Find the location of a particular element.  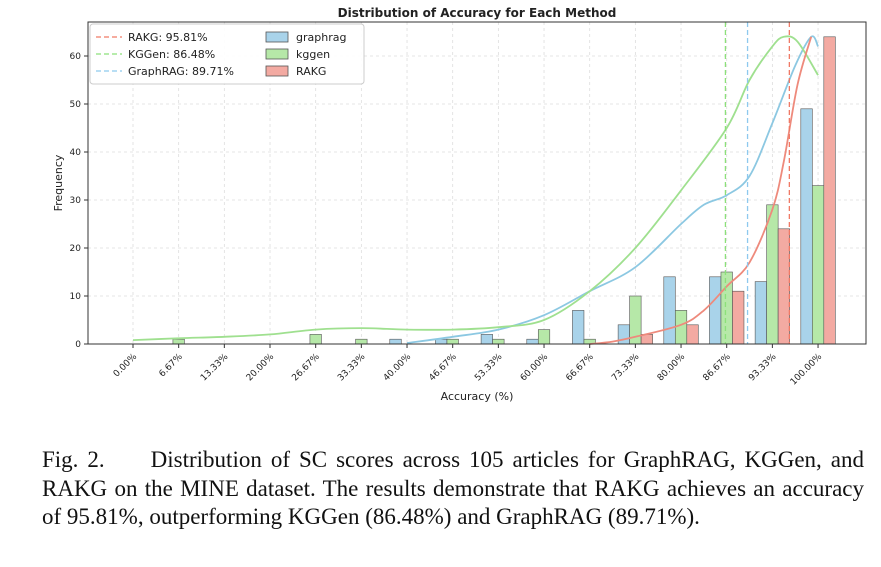

x-tick-label: 6.67% is located at coordinates (172, 366).